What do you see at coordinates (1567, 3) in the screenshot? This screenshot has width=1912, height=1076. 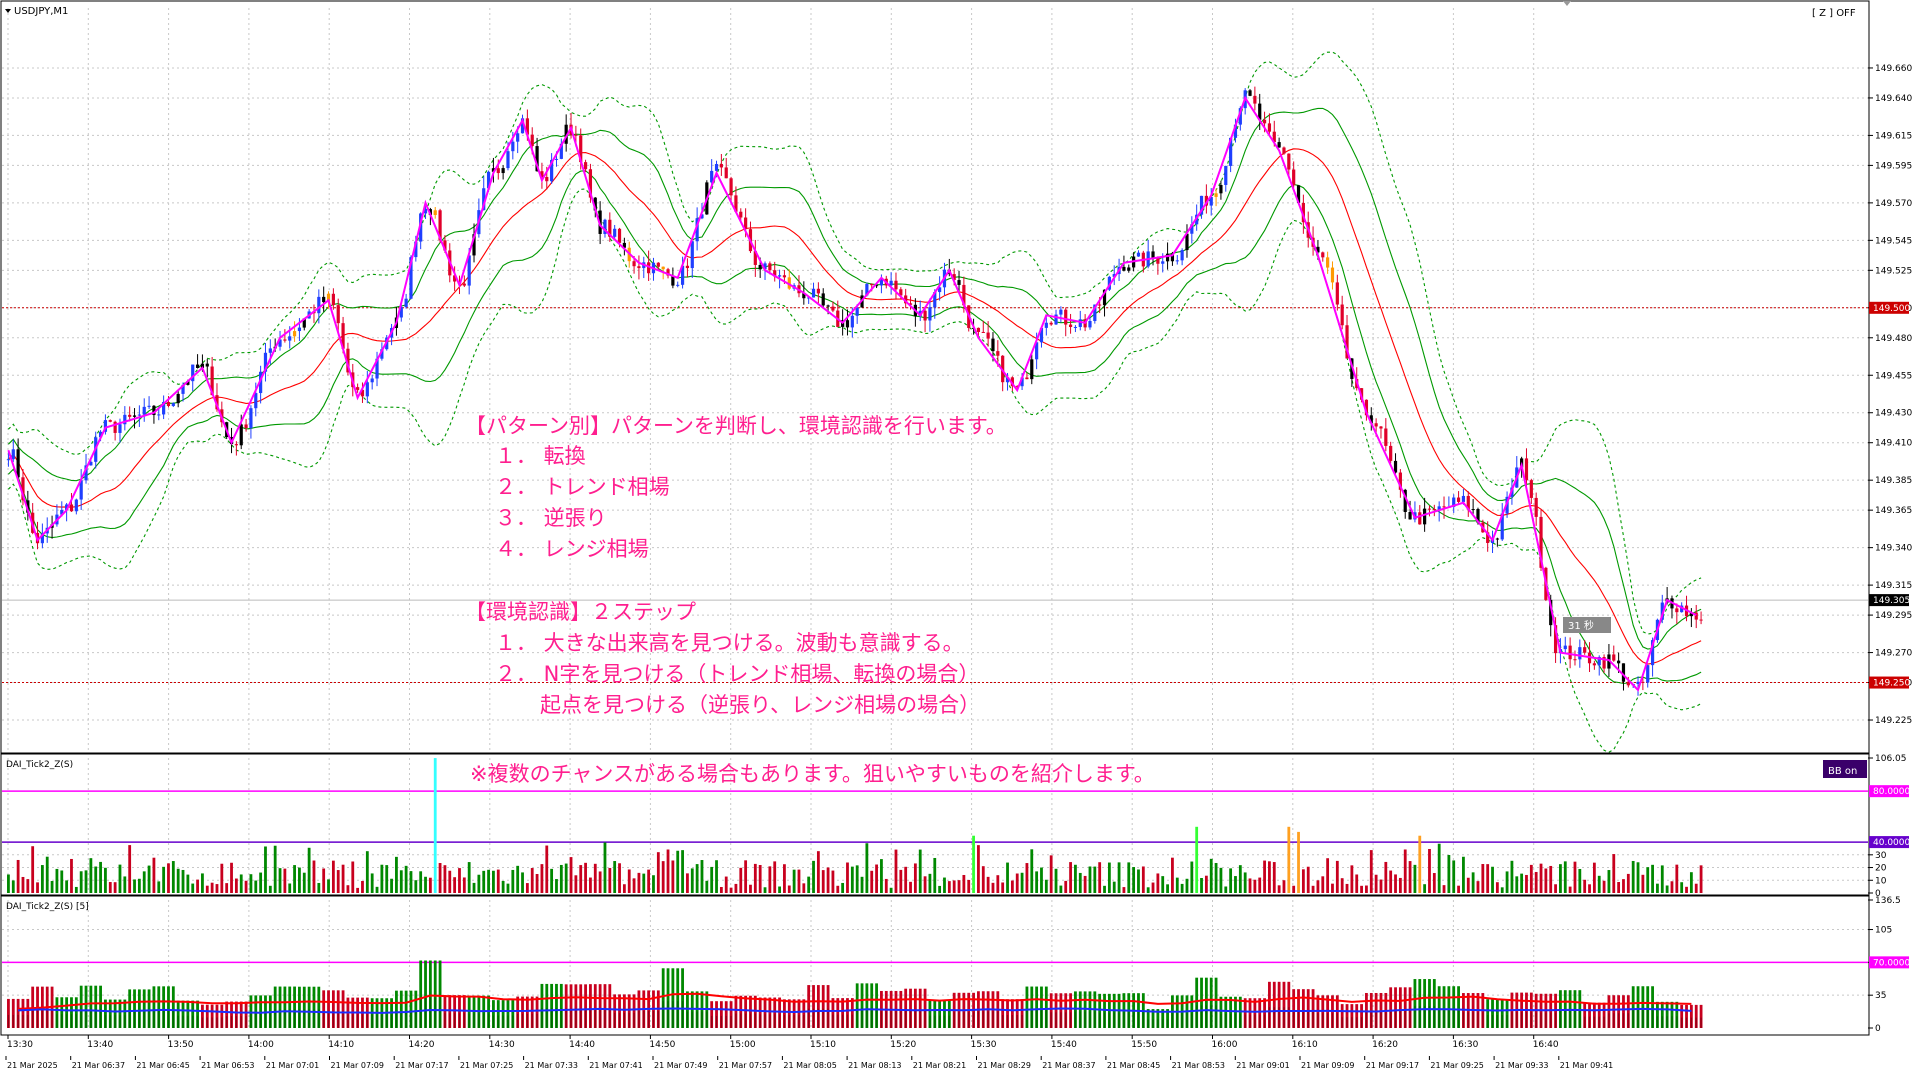 I see `shift-marker-icon` at bounding box center [1567, 3].